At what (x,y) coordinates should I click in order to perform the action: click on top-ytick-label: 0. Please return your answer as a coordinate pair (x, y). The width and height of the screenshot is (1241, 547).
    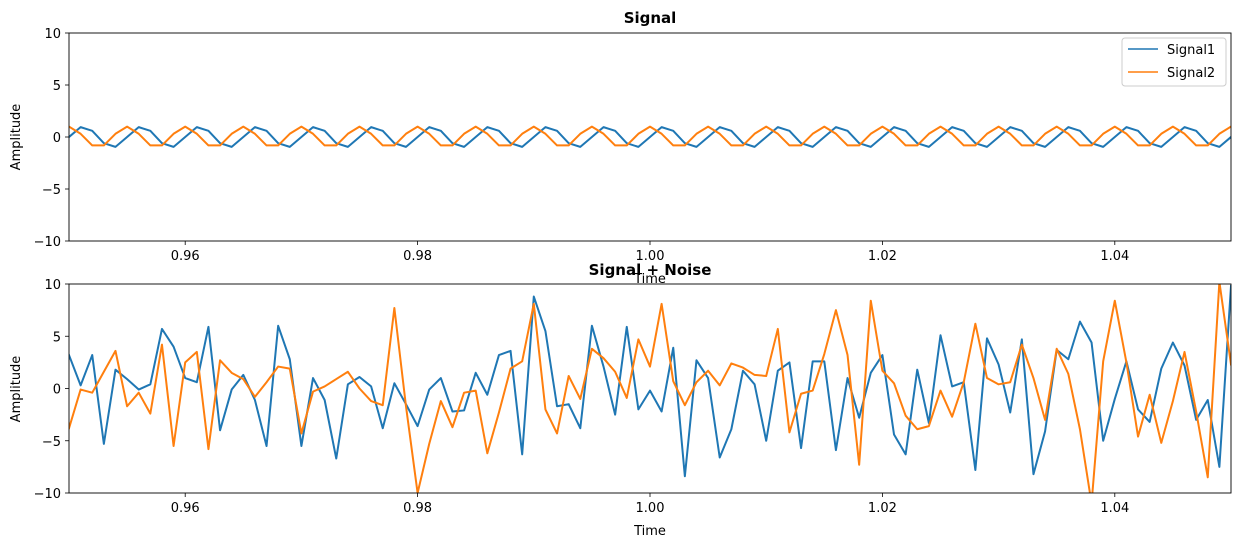
    Looking at the image, I should click on (57, 138).